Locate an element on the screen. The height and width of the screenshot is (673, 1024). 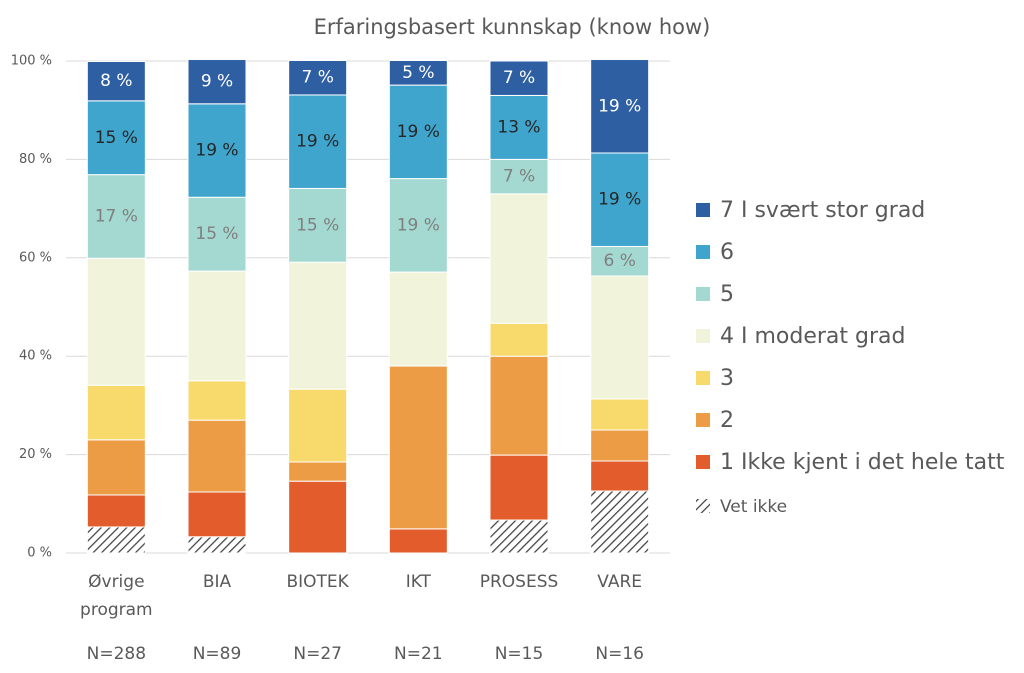
y-tick-label: 0 % is located at coordinates (39, 553).